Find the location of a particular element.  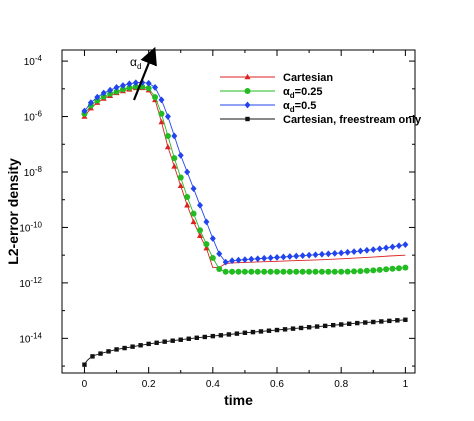

x-tick-label: 1 is located at coordinates (406, 384).